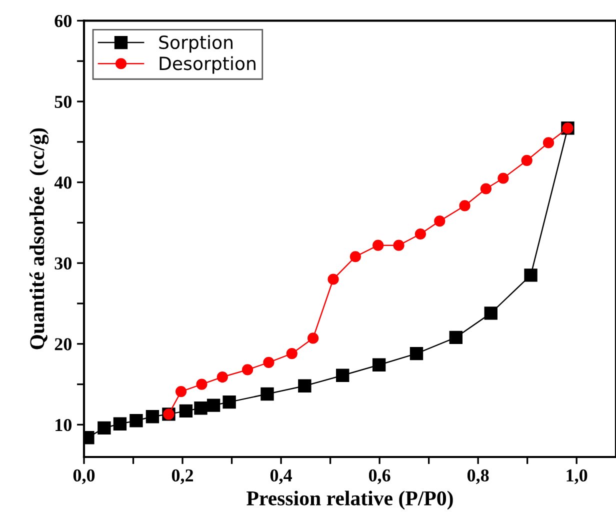  What do you see at coordinates (39, 239) in the screenshot?
I see `y-axis-title: Quantité adsorbée (cc/g)` at bounding box center [39, 239].